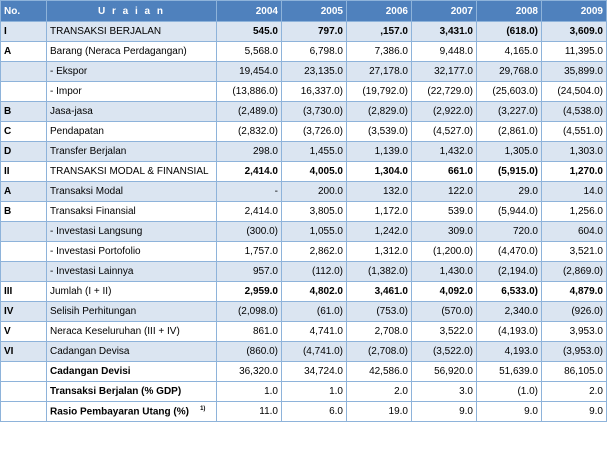 This screenshot has width=607, height=463. I want to click on value-cell-2005: 4,005.0, so click(314, 171).